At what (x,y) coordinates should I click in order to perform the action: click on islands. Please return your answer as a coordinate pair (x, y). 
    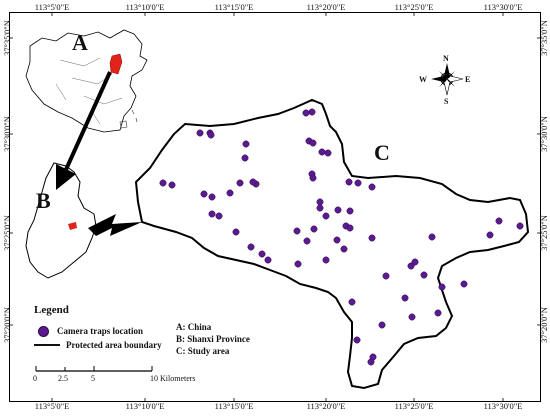
    Looking at the image, I should click on (128, 119).